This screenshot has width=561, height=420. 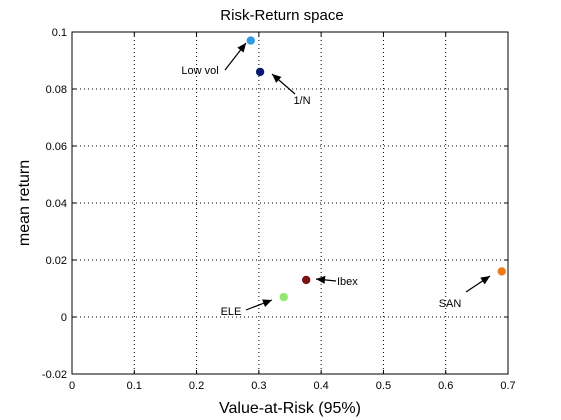 What do you see at coordinates (56, 261) in the screenshot?
I see `y-tick-label: 0.02` at bounding box center [56, 261].